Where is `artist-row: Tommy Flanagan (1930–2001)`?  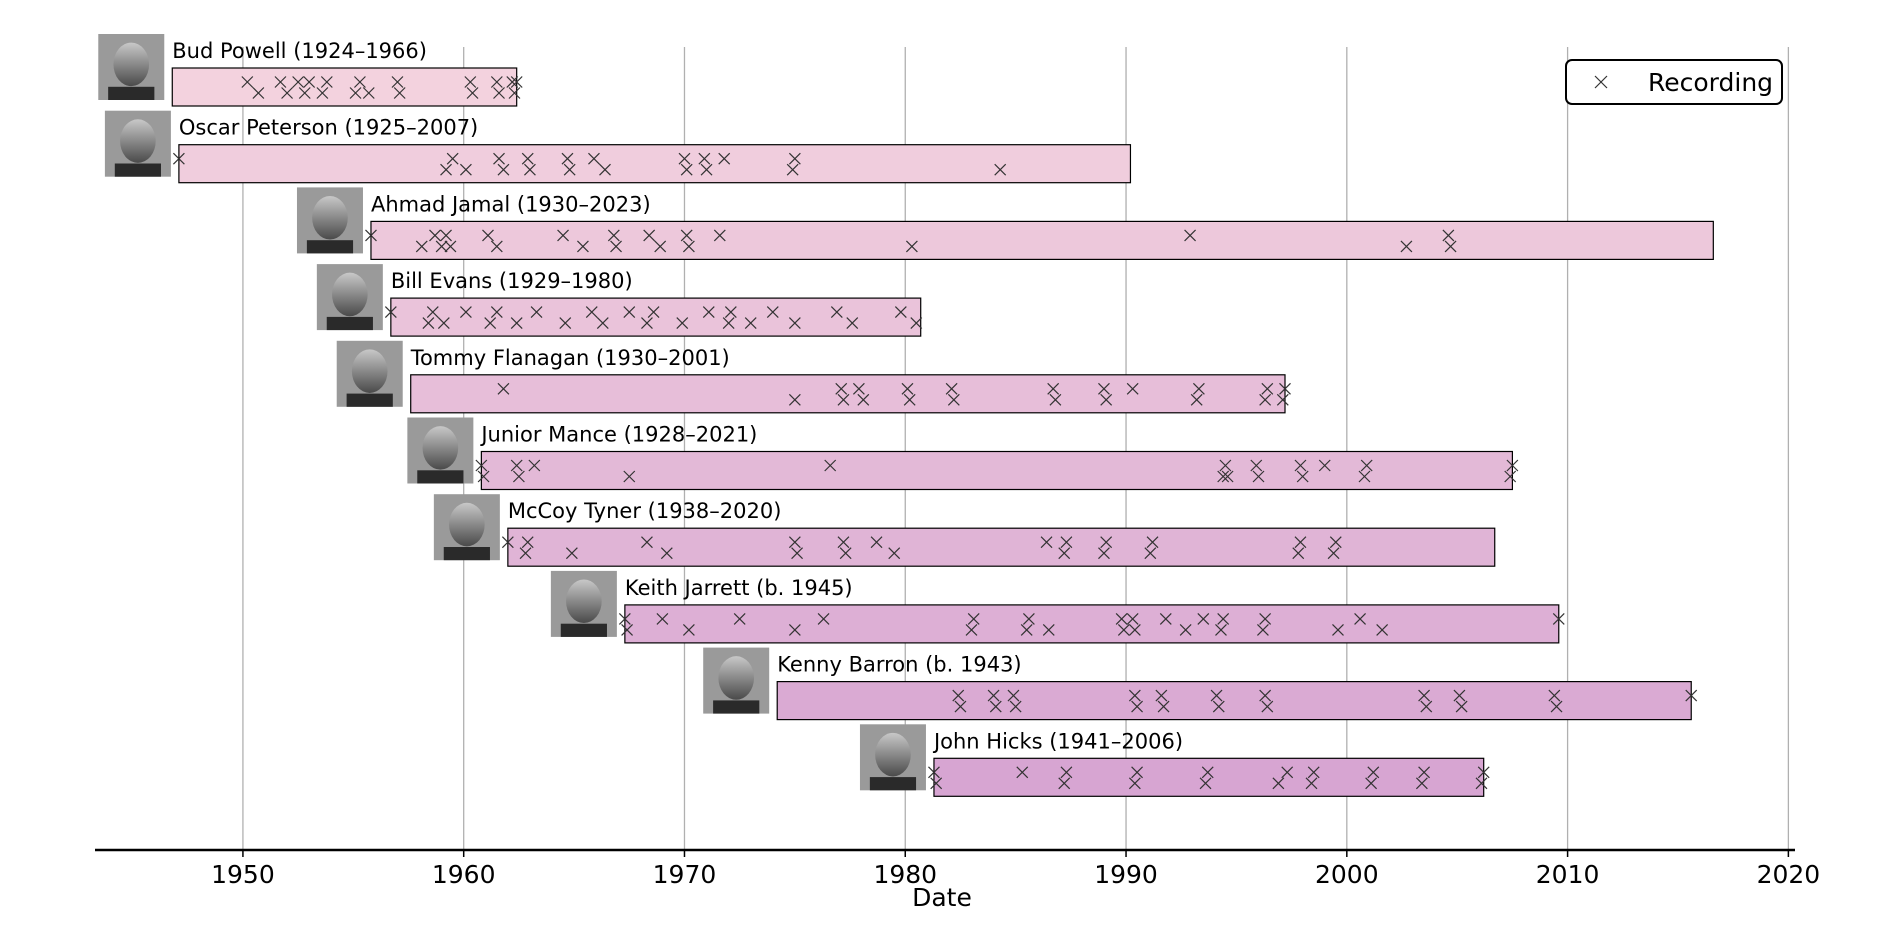 artist-row: Tommy Flanagan (1930–2001) is located at coordinates (813, 377).